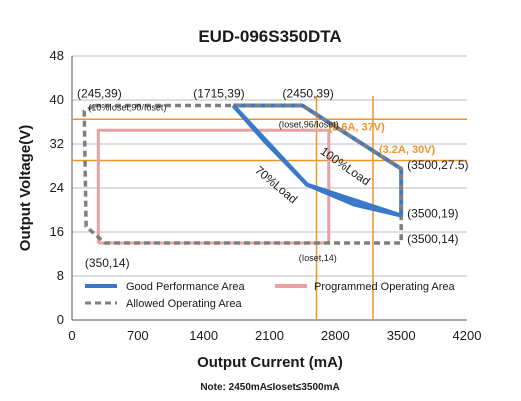 This screenshot has height=401, width=521. I want to click on annotation-5: (Ioset,96/Ioset), so click(309, 124).